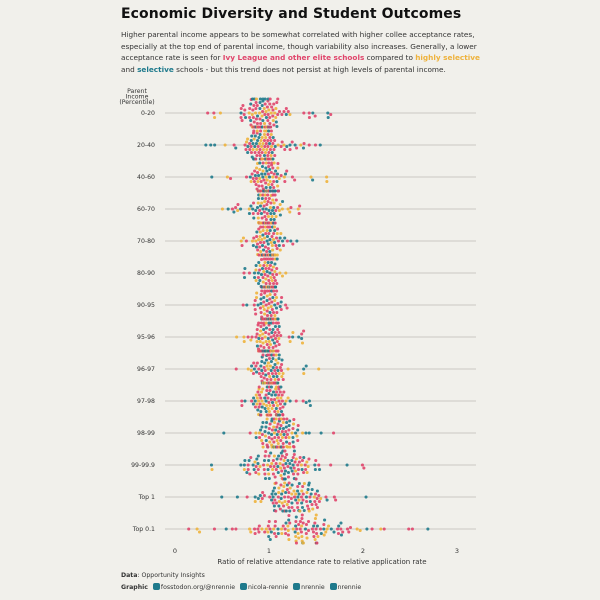  I want to click on subtitle-selective-highlight: selective, so click(155, 69).